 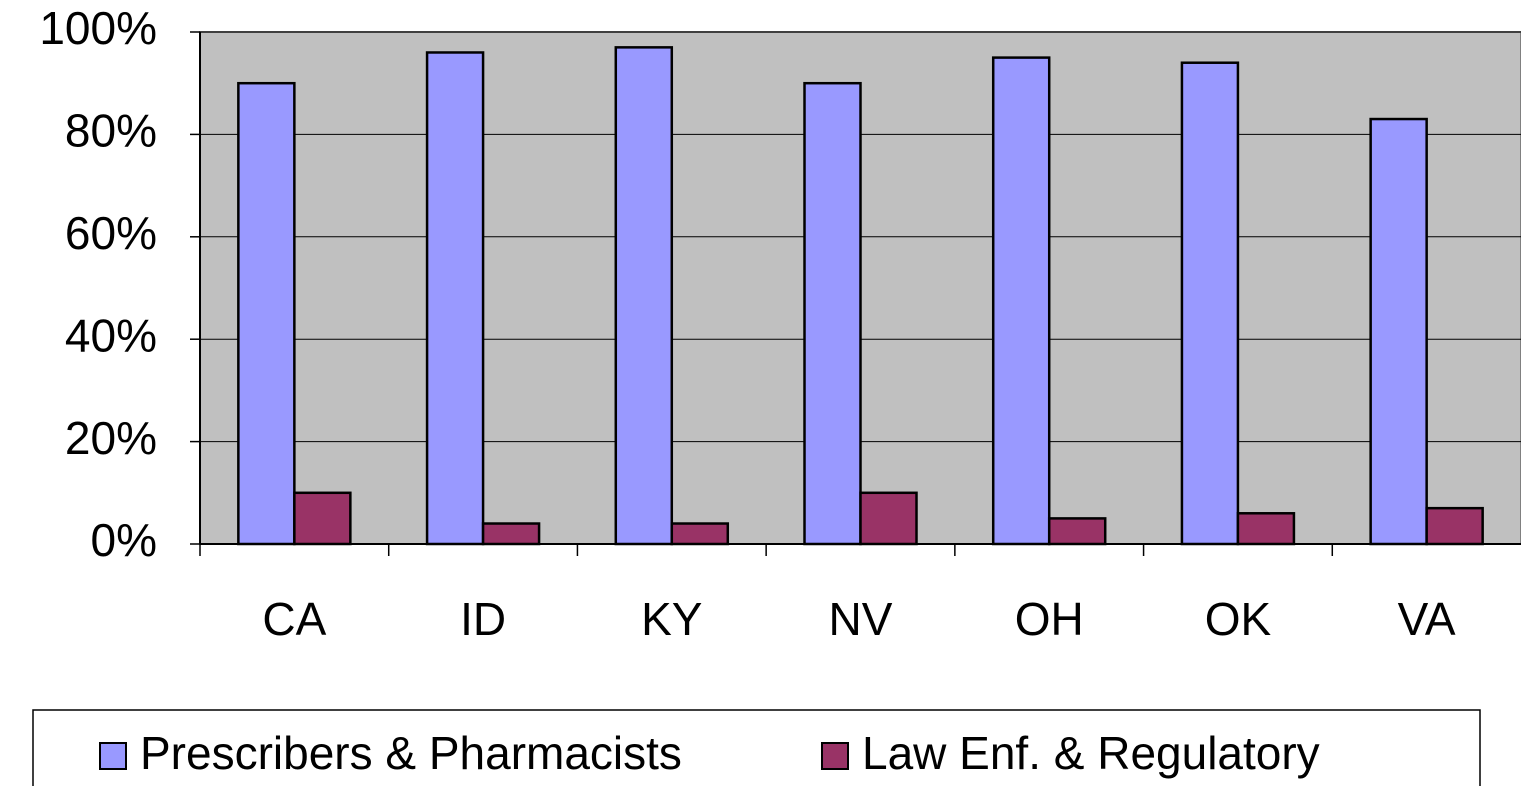 What do you see at coordinates (671, 619) in the screenshot?
I see `x-tick-label: KY` at bounding box center [671, 619].